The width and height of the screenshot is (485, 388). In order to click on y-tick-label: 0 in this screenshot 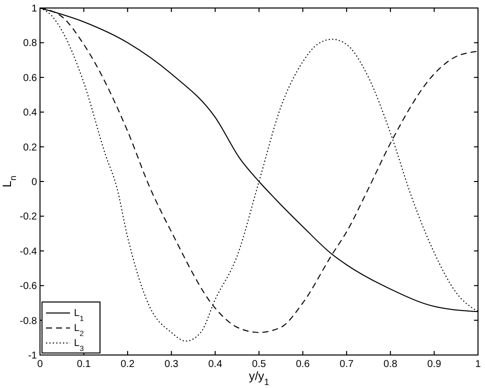, I will do `click(34, 182)`.